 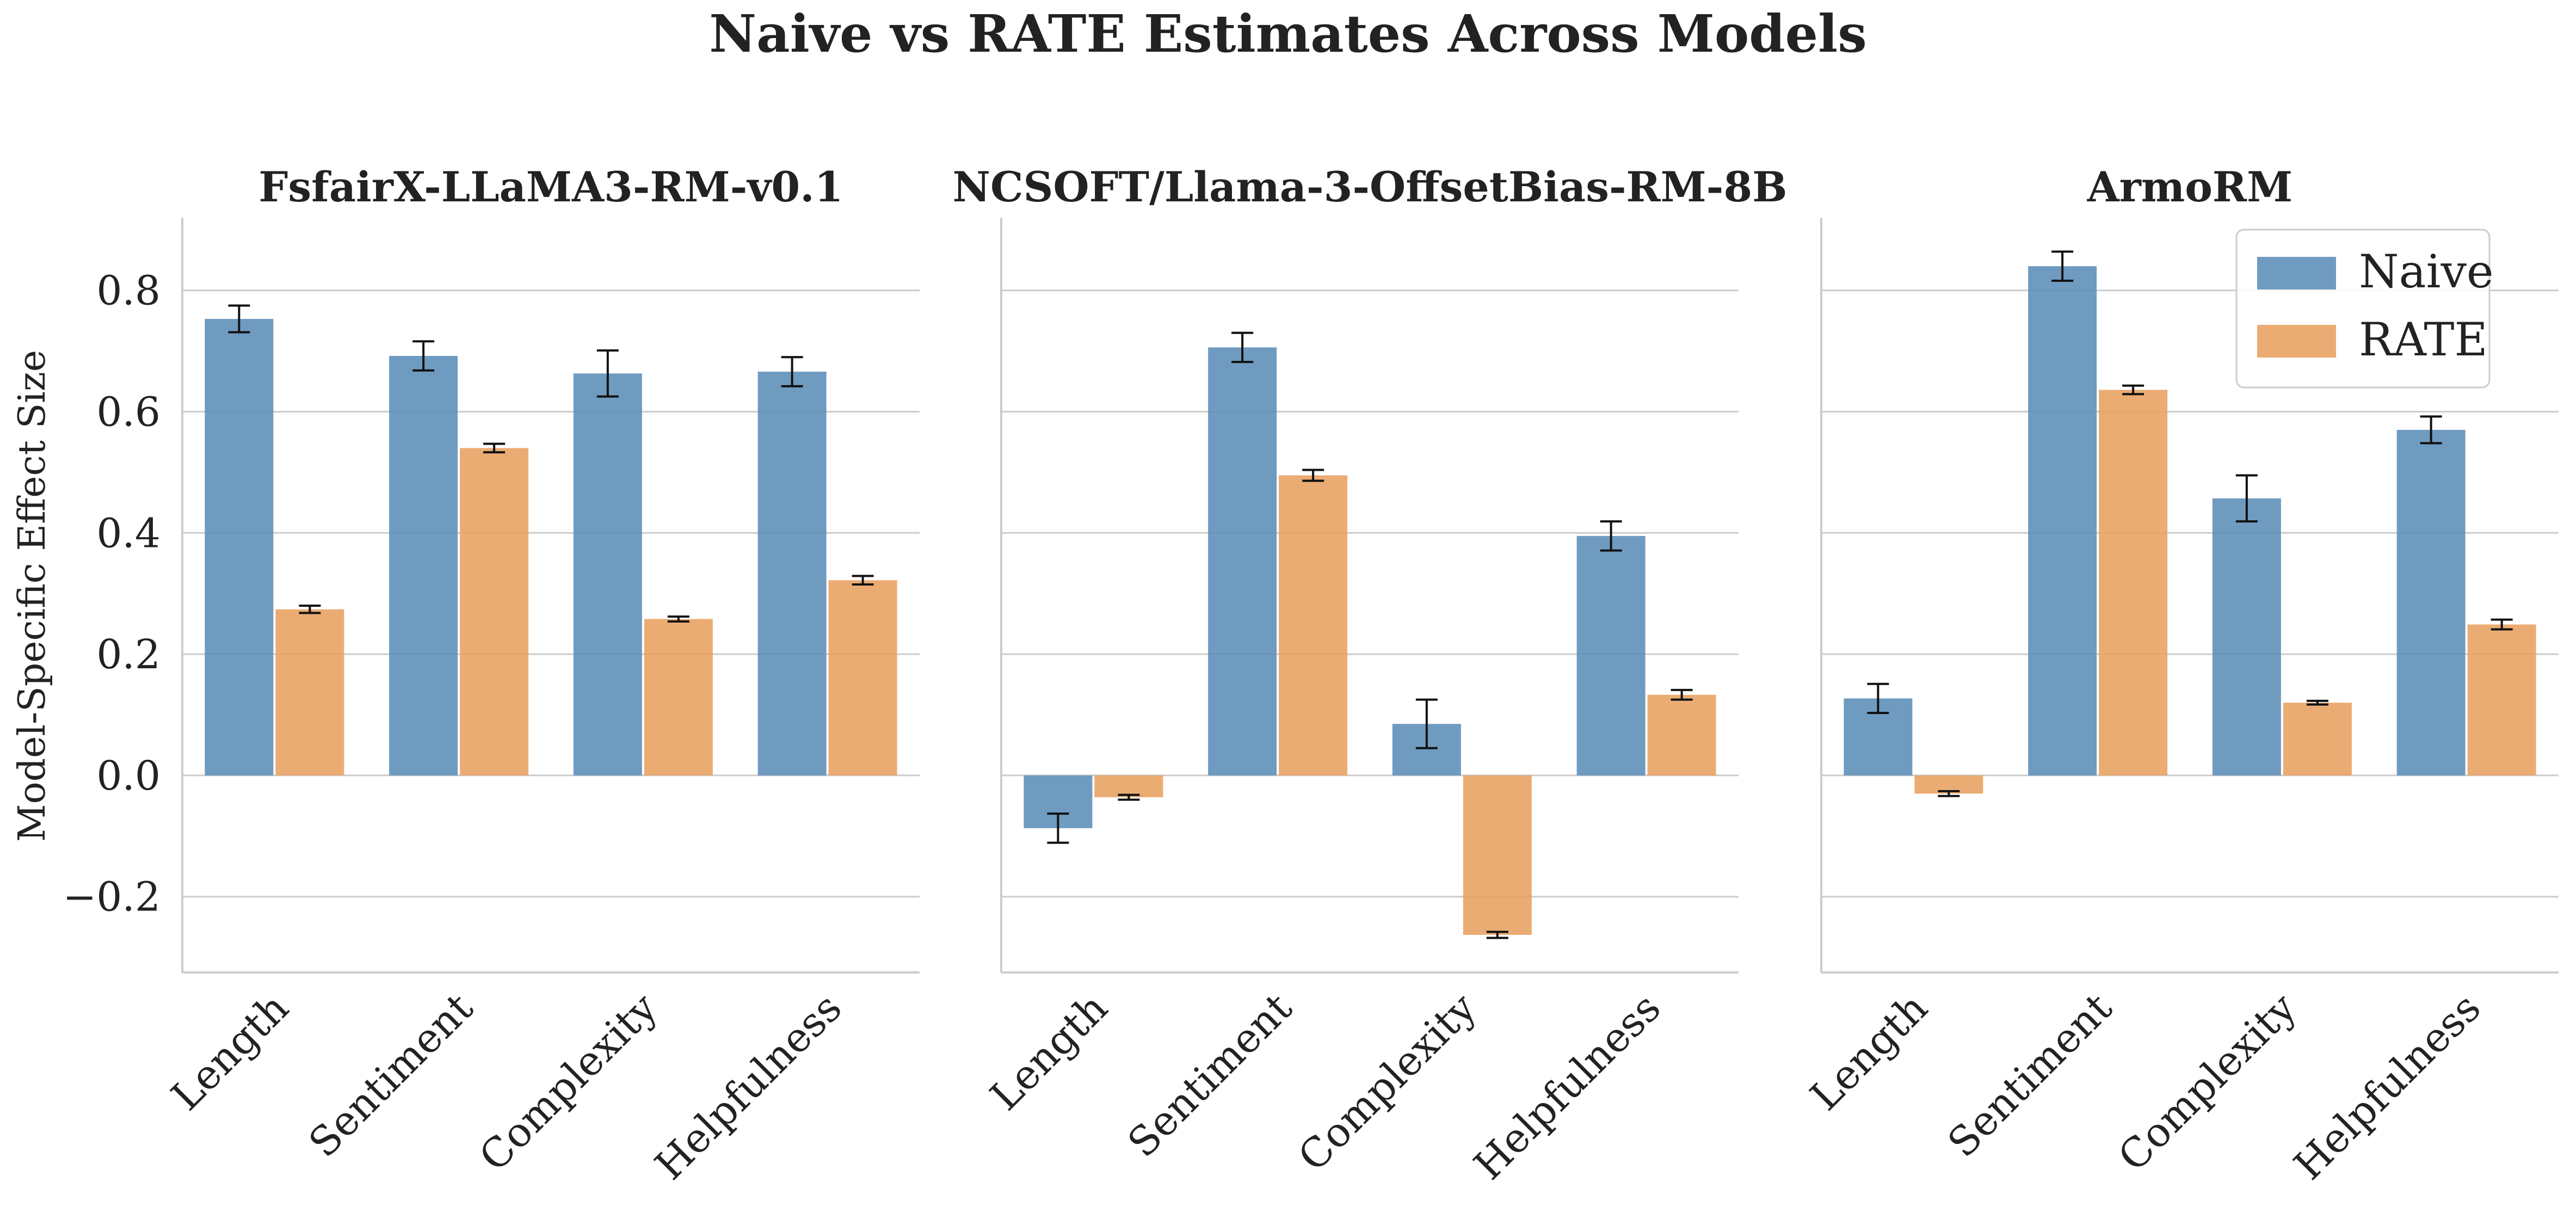 What do you see at coordinates (2426, 271) in the screenshot?
I see `legend-label-naive: Naive` at bounding box center [2426, 271].